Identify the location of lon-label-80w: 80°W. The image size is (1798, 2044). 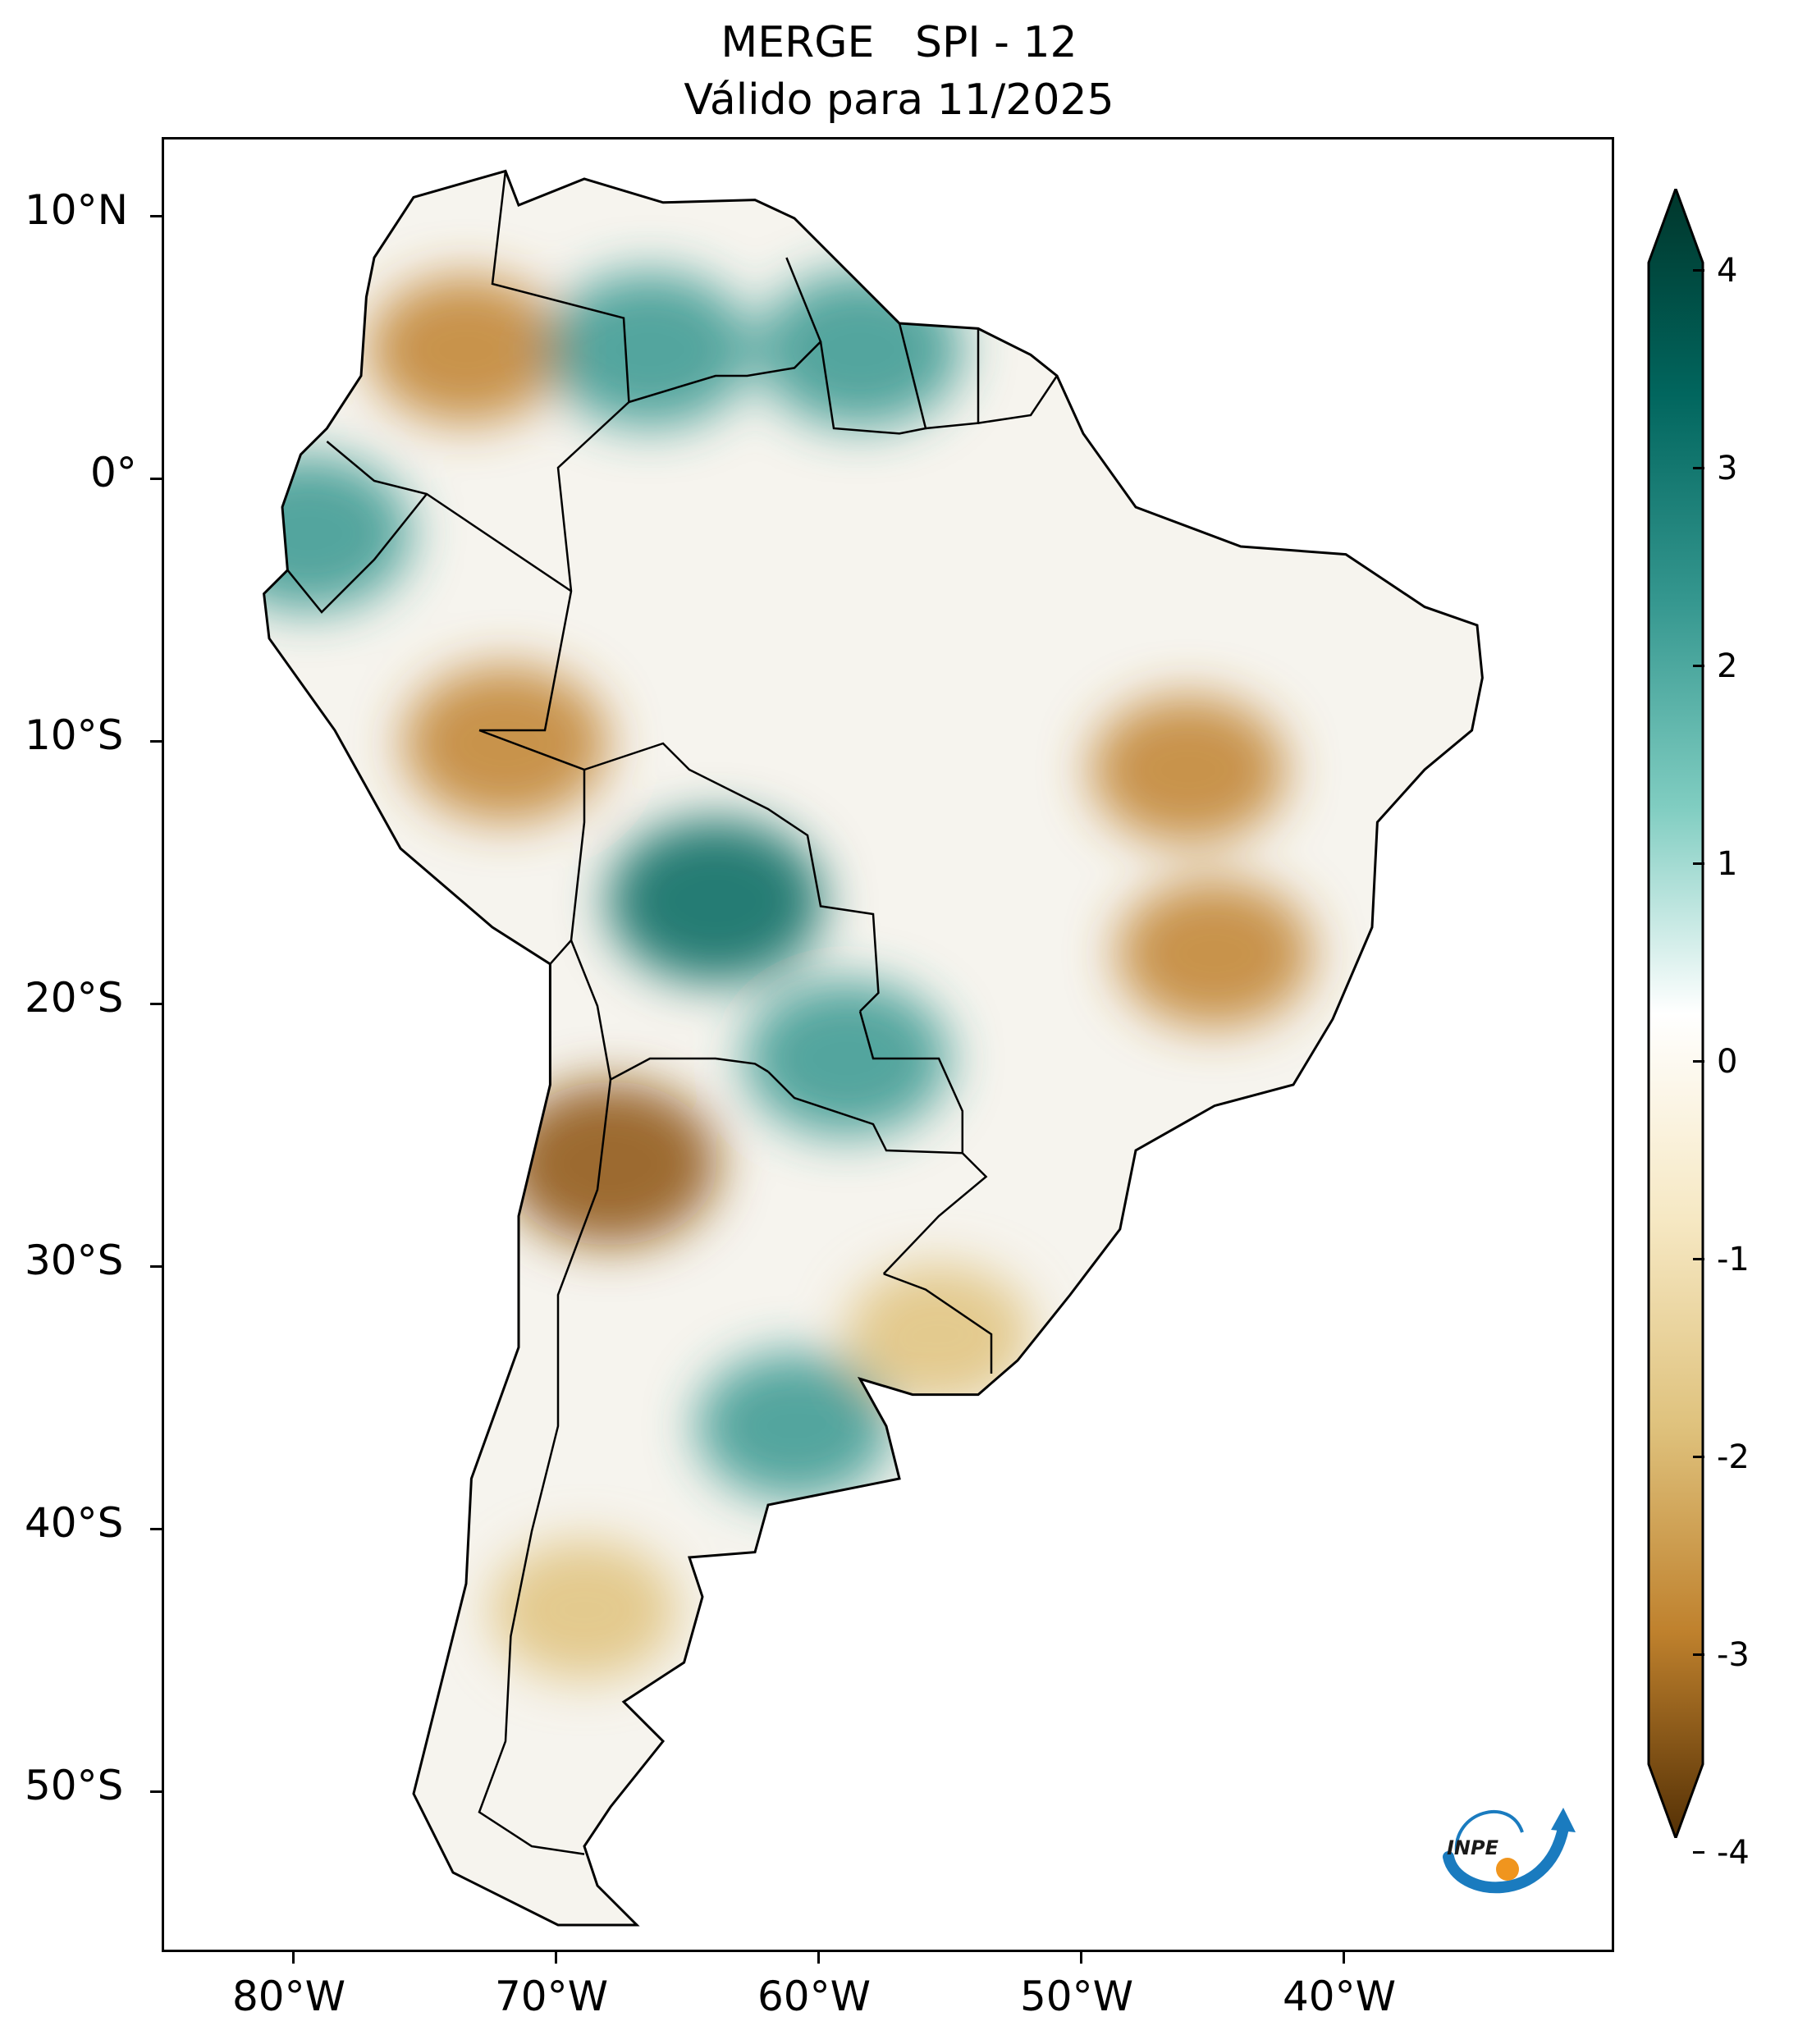
(288, 1997).